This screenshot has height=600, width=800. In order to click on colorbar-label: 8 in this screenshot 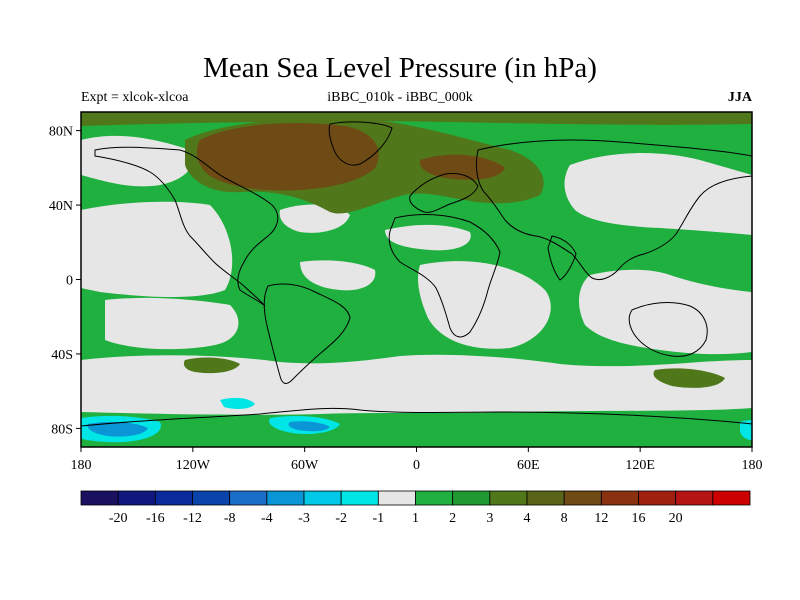, I will do `click(564, 518)`.